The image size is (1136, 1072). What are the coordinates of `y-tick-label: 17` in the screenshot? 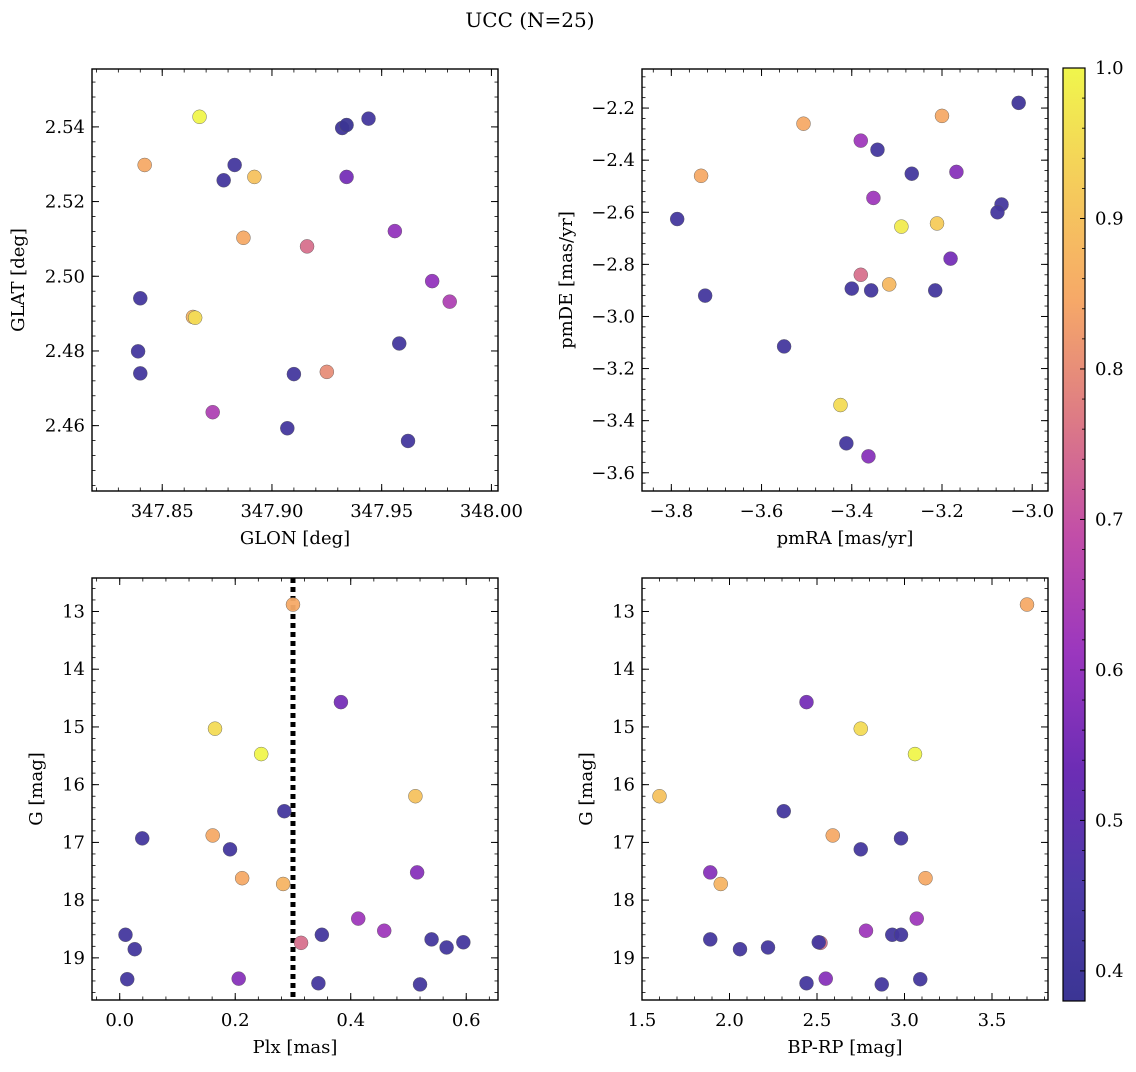 It's located at (623, 842).